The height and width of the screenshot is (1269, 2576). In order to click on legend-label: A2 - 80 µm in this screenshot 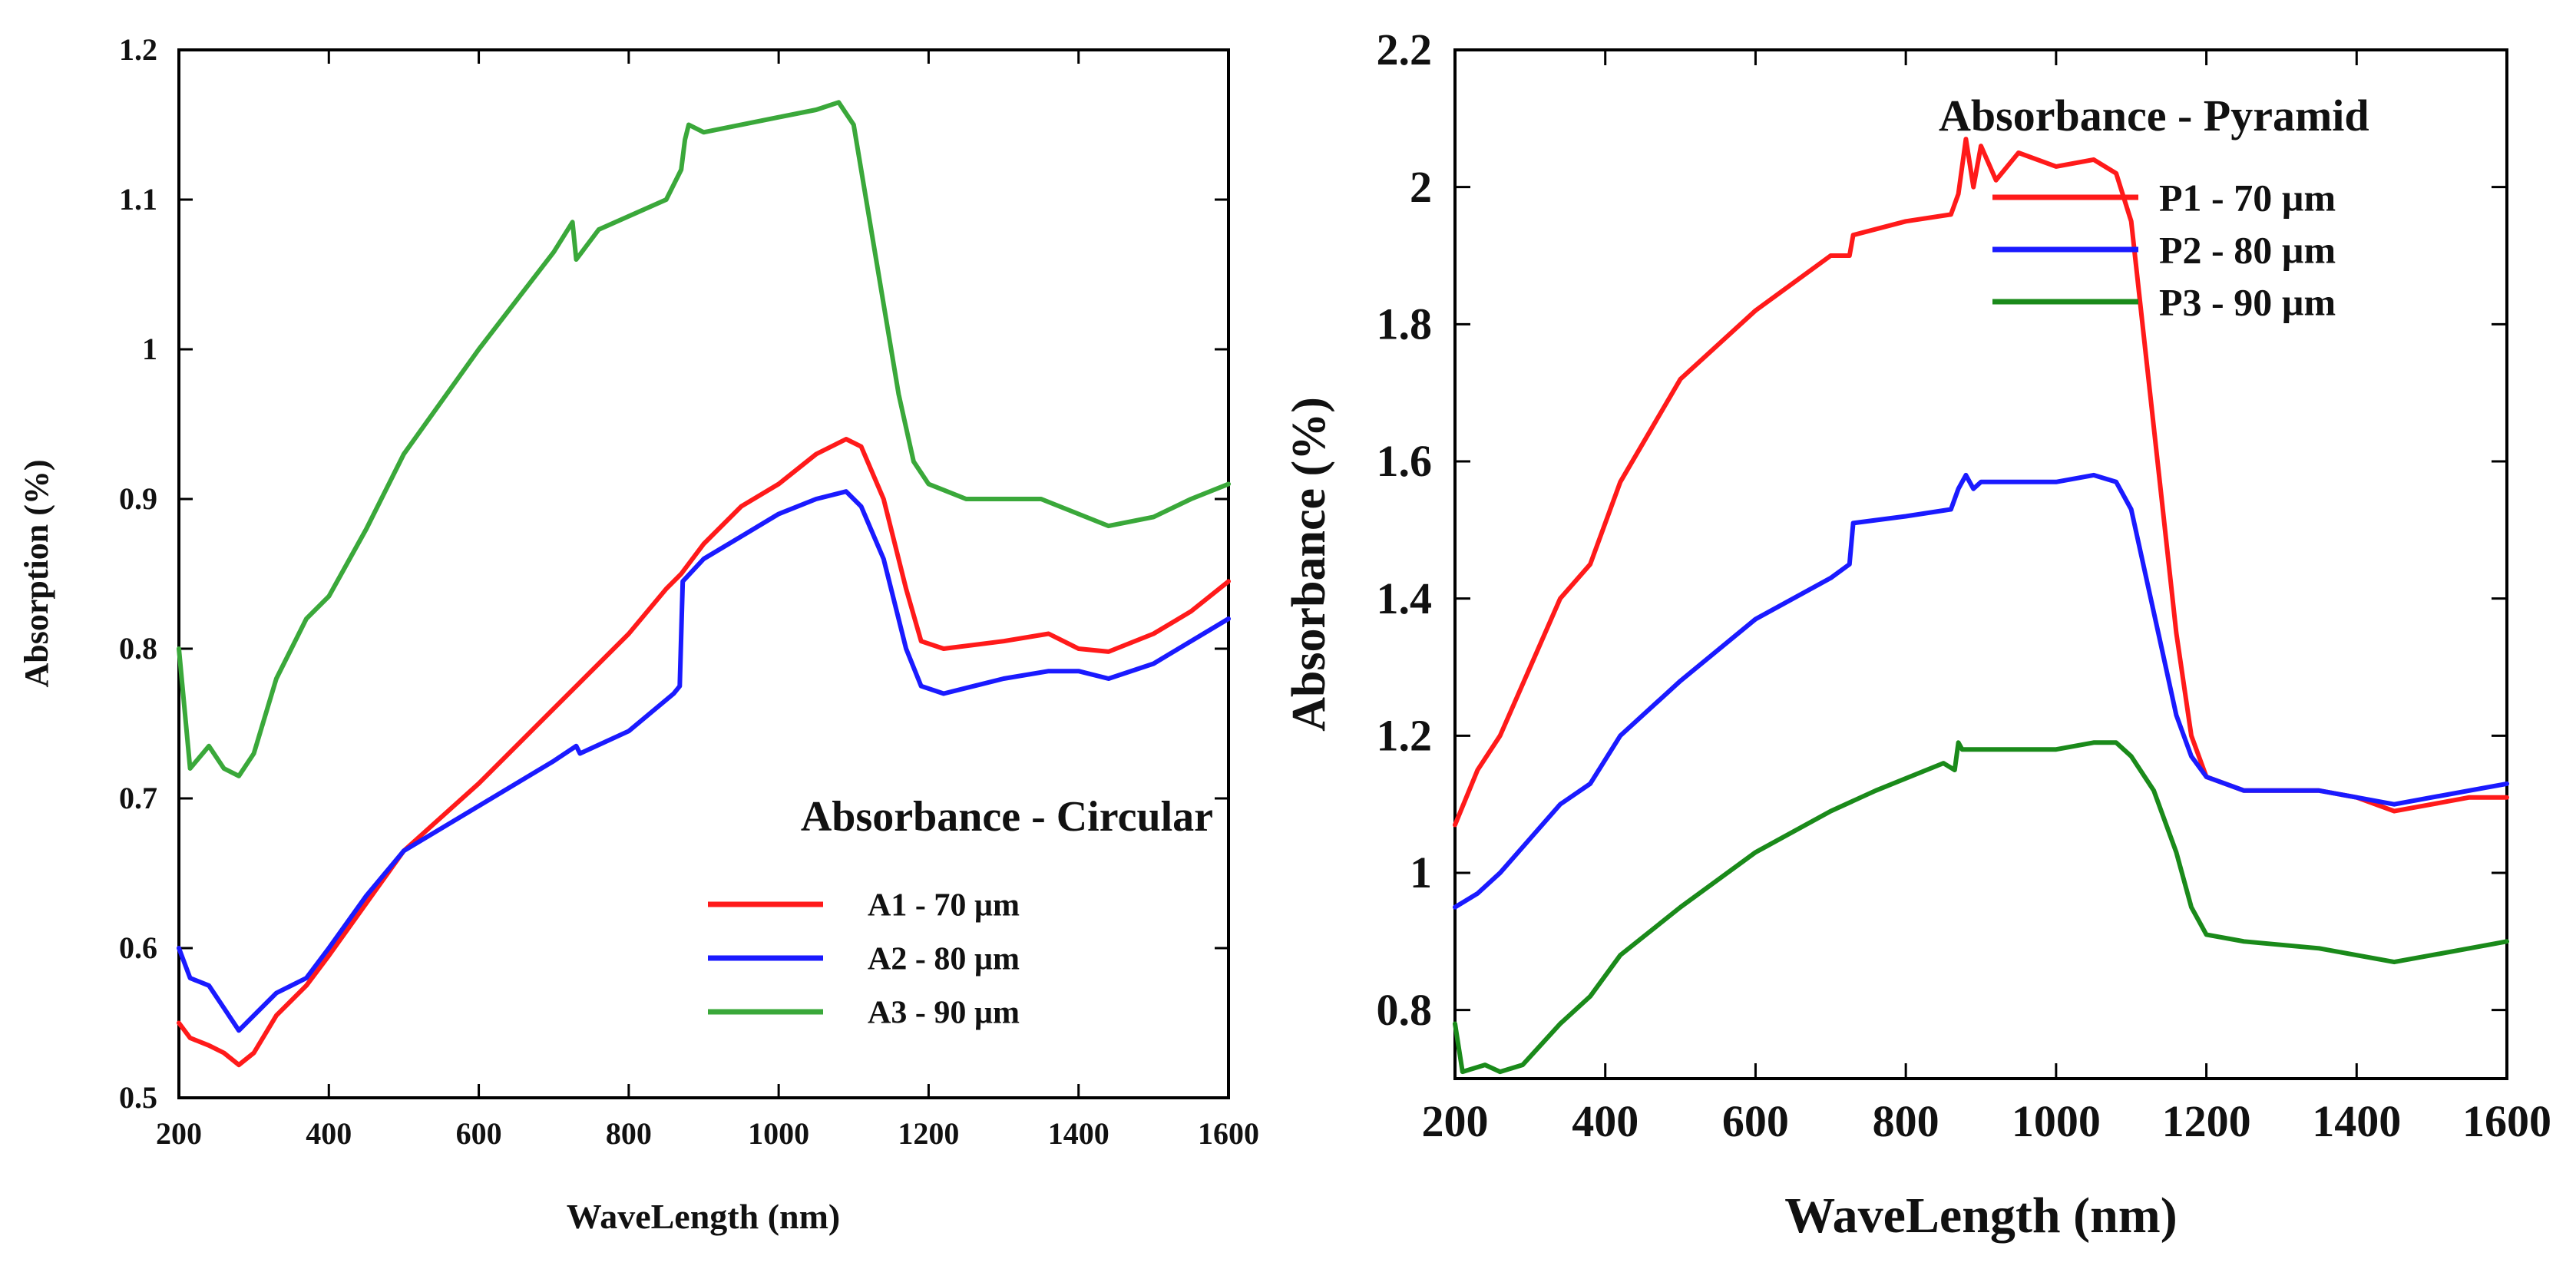, I will do `click(944, 959)`.